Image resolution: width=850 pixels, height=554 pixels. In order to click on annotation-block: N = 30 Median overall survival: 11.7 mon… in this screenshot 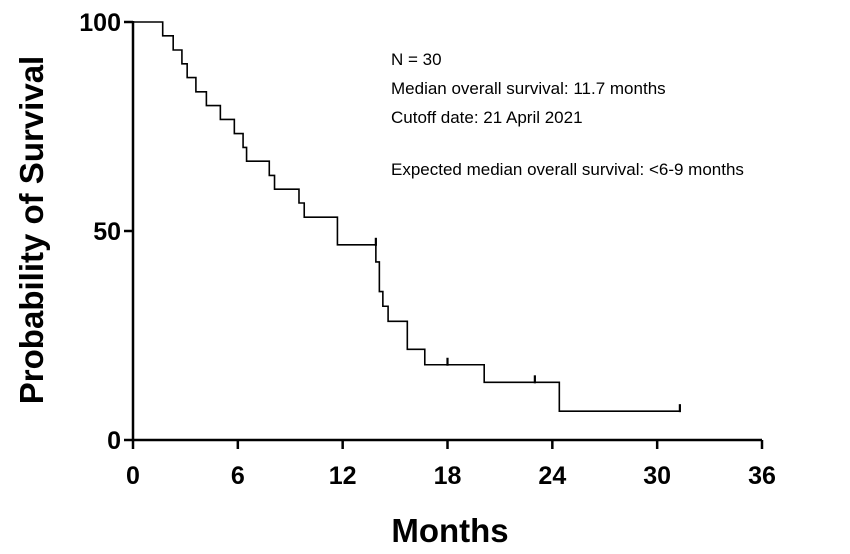, I will do `click(567, 114)`.